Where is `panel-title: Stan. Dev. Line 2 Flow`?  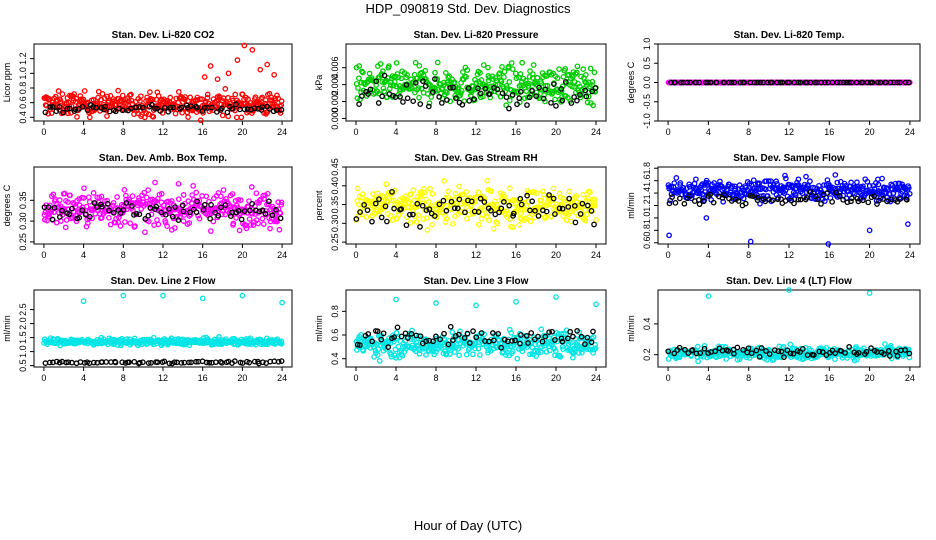
panel-title: Stan. Dev. Line 2 Flow is located at coordinates (163, 281).